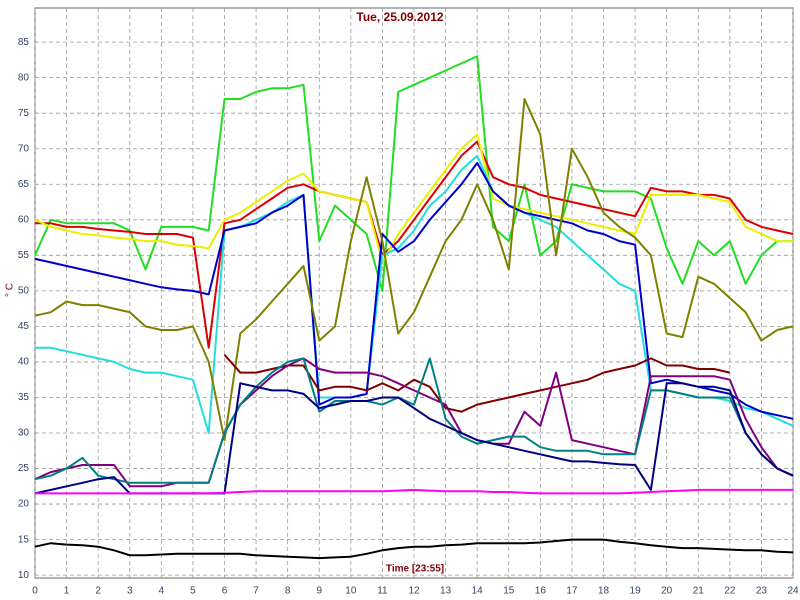  What do you see at coordinates (24, 148) in the screenshot?
I see `y-tick-label: 70` at bounding box center [24, 148].